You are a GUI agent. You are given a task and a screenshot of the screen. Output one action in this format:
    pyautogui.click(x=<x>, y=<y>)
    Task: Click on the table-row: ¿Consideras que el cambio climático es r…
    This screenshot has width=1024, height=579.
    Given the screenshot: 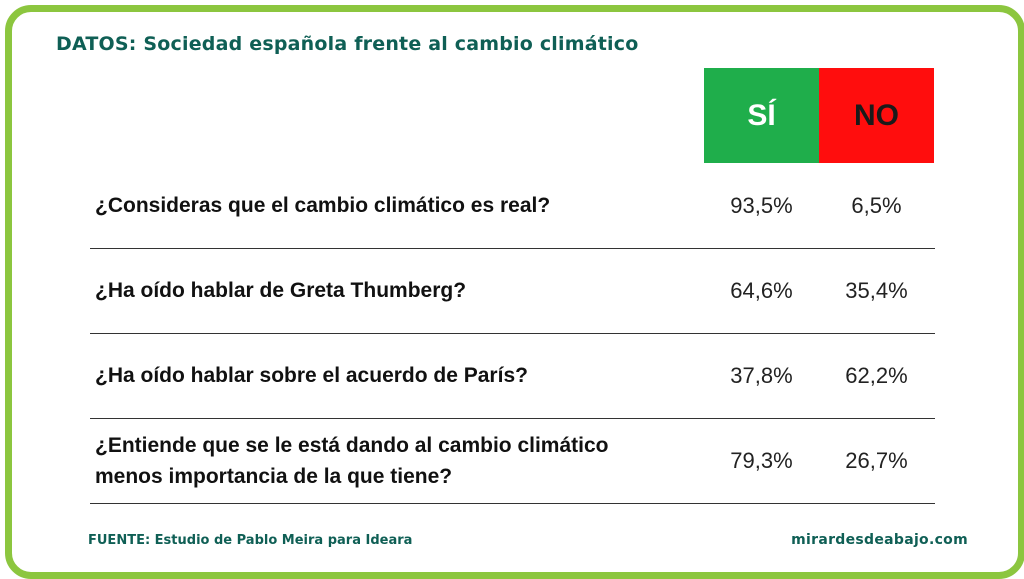 What is the action you would take?
    pyautogui.click(x=512, y=206)
    